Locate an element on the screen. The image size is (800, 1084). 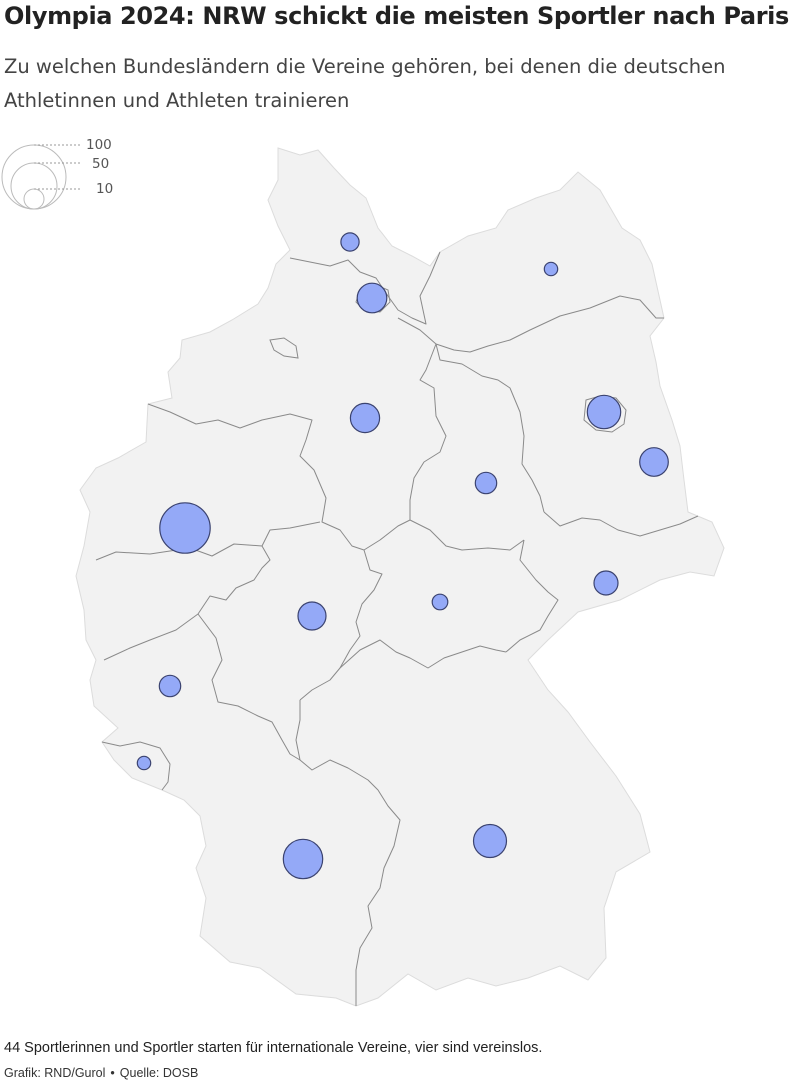
source-credit: Quelle: DOSB is located at coordinates (159, 1073).